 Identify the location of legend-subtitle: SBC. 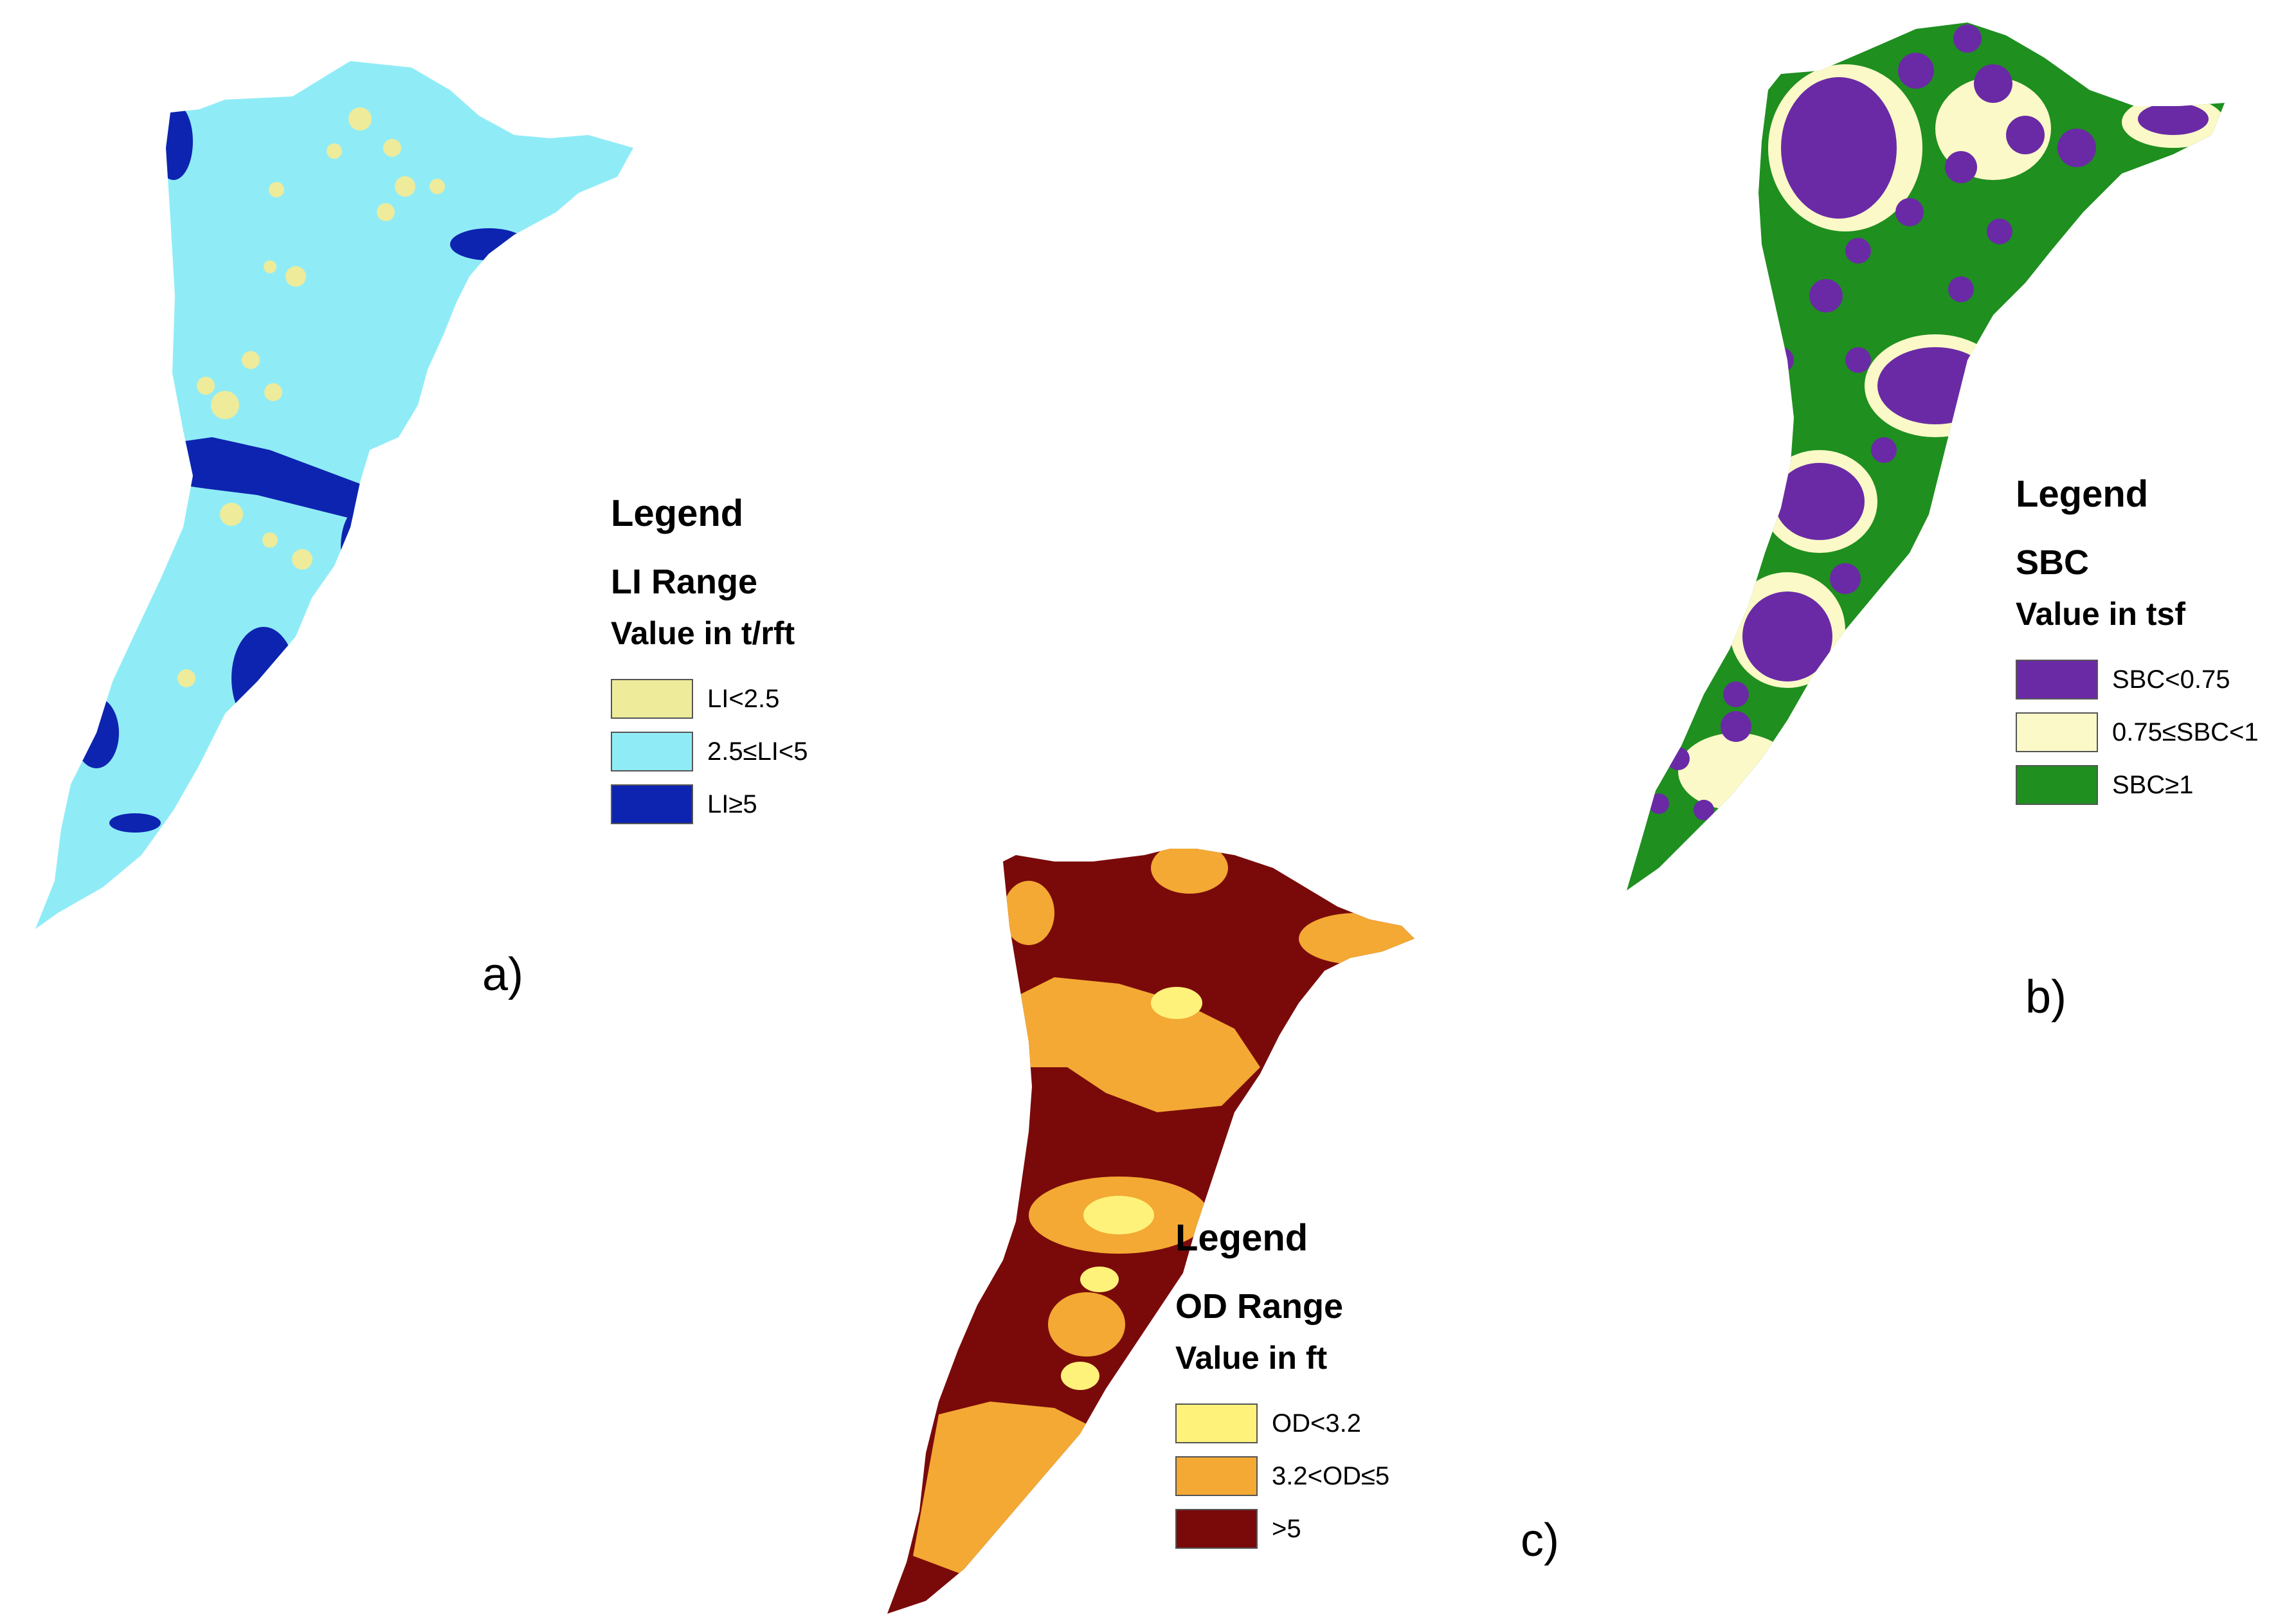
(2053, 562).